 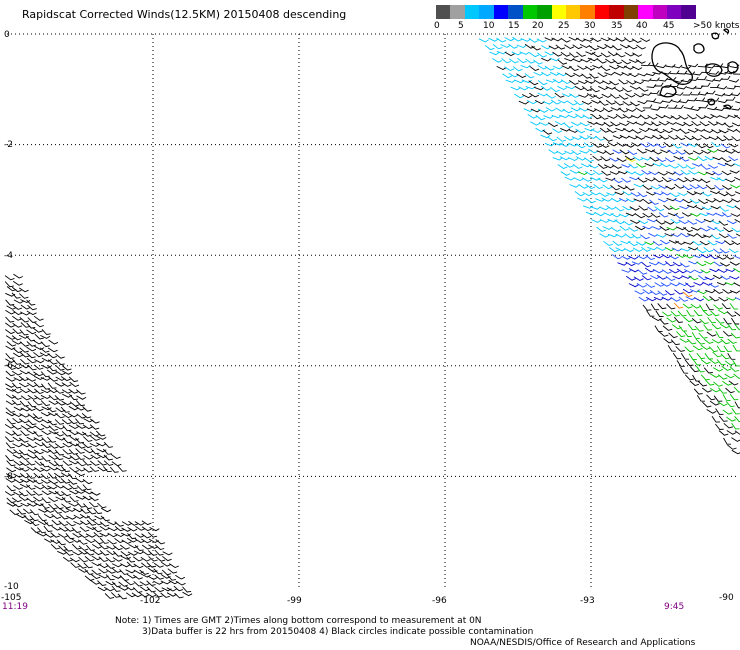 I want to click on lat-label-minus2: -2, so click(x=8, y=145).